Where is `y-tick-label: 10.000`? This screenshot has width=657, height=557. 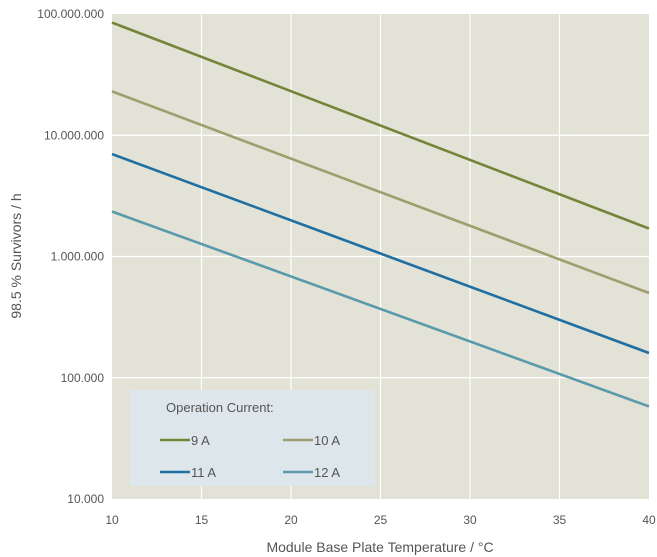 y-tick-label: 10.000 is located at coordinates (85, 499).